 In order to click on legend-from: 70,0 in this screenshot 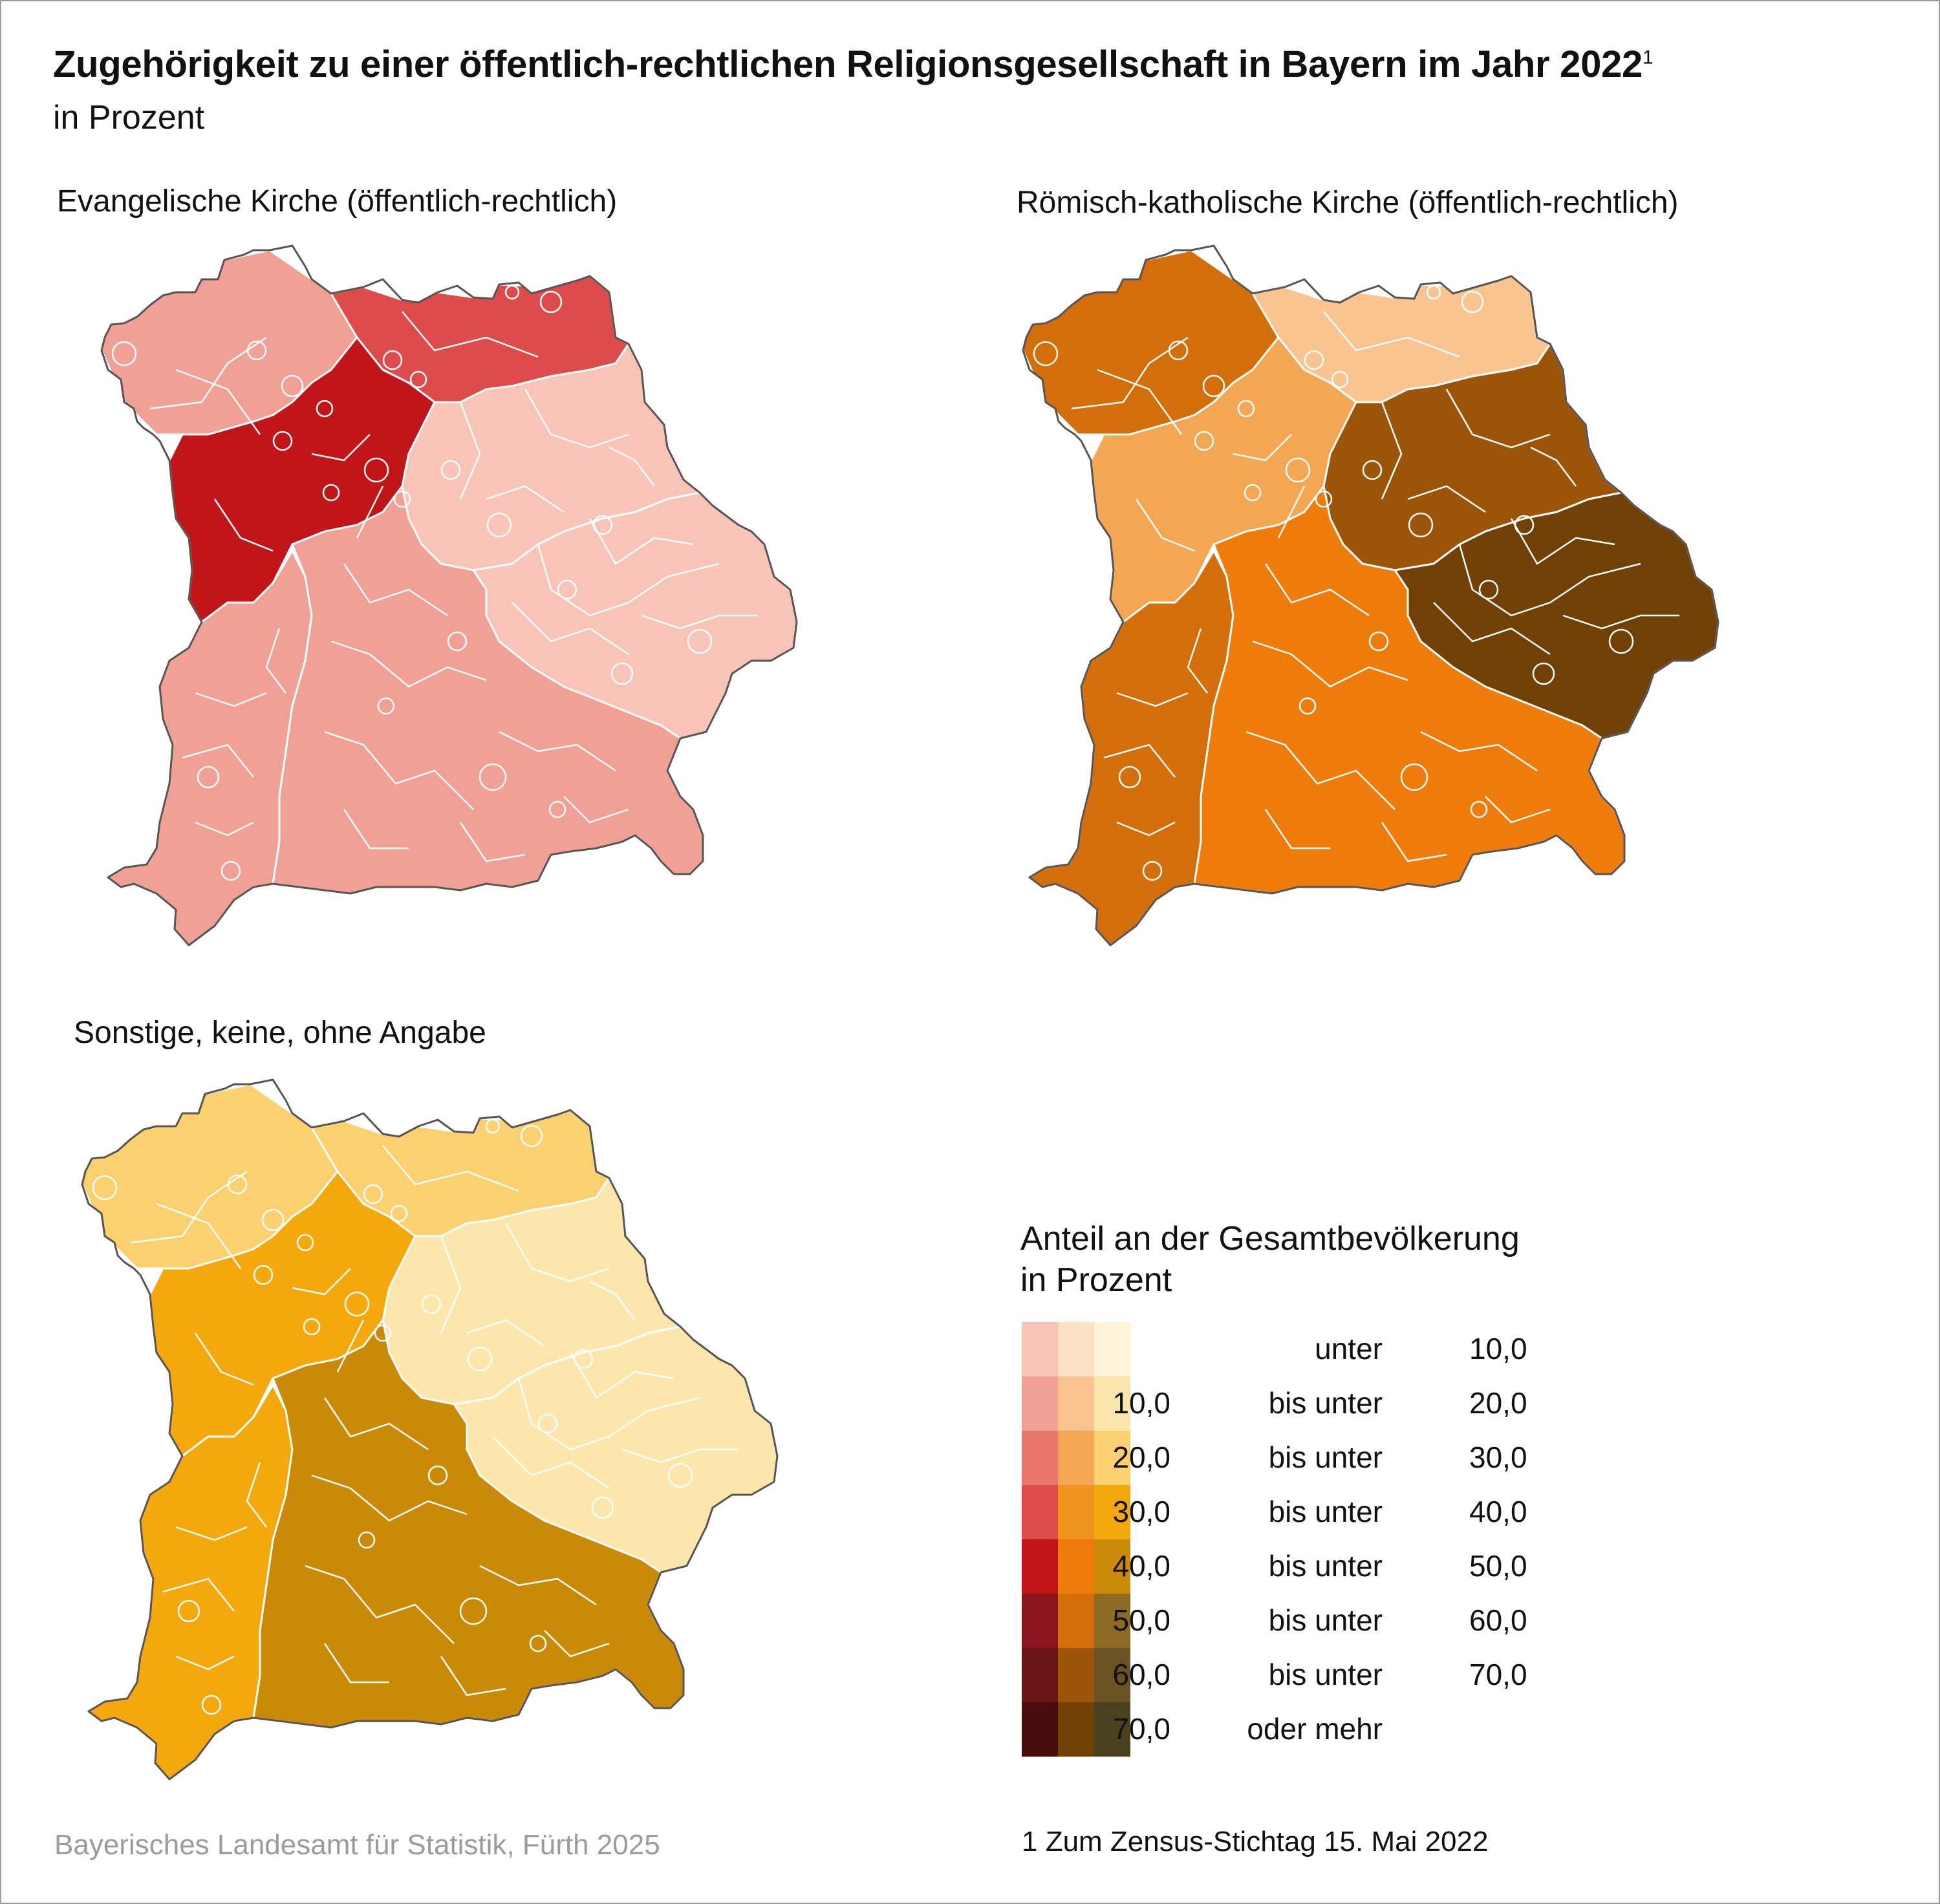, I will do `click(1141, 1729)`.